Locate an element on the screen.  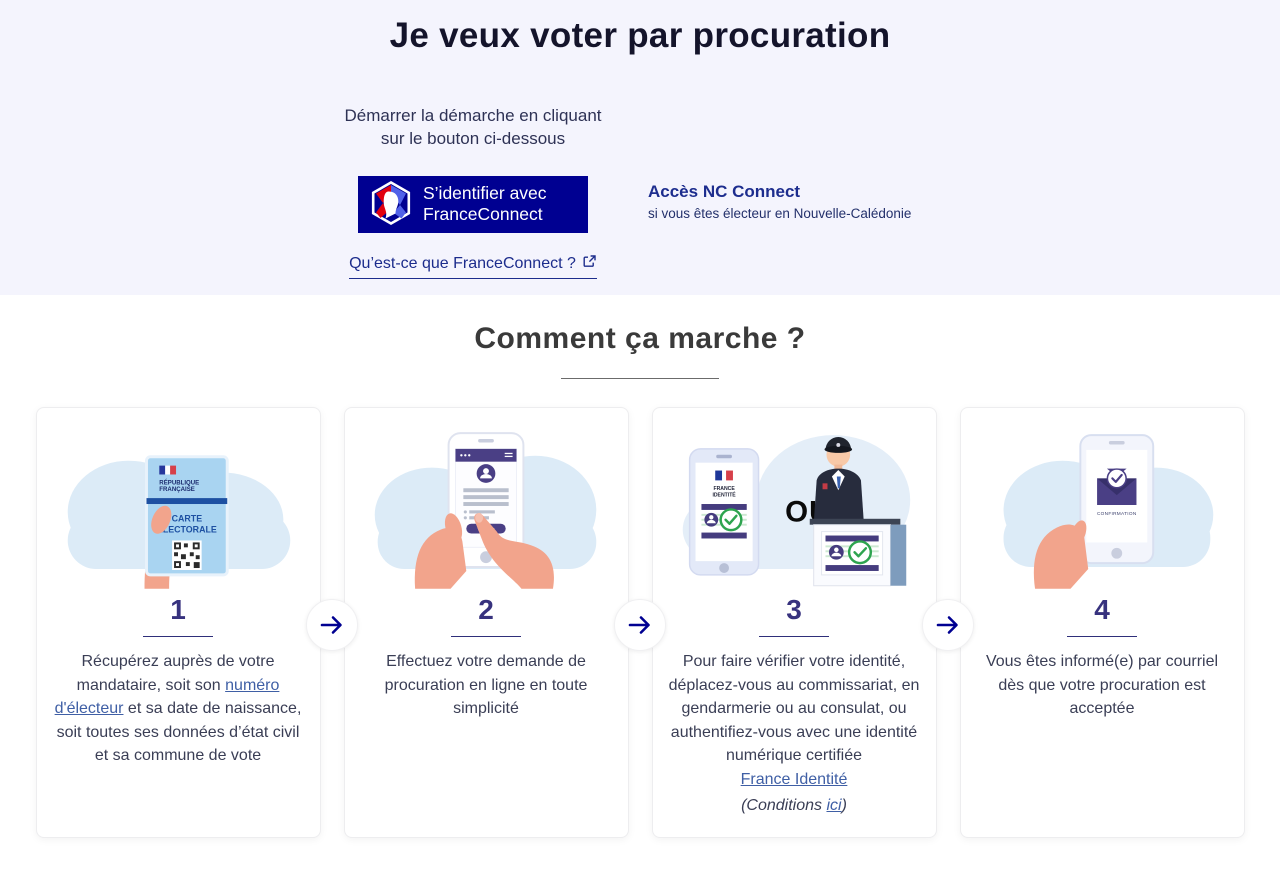
external-link-icon is located at coordinates (589, 264).